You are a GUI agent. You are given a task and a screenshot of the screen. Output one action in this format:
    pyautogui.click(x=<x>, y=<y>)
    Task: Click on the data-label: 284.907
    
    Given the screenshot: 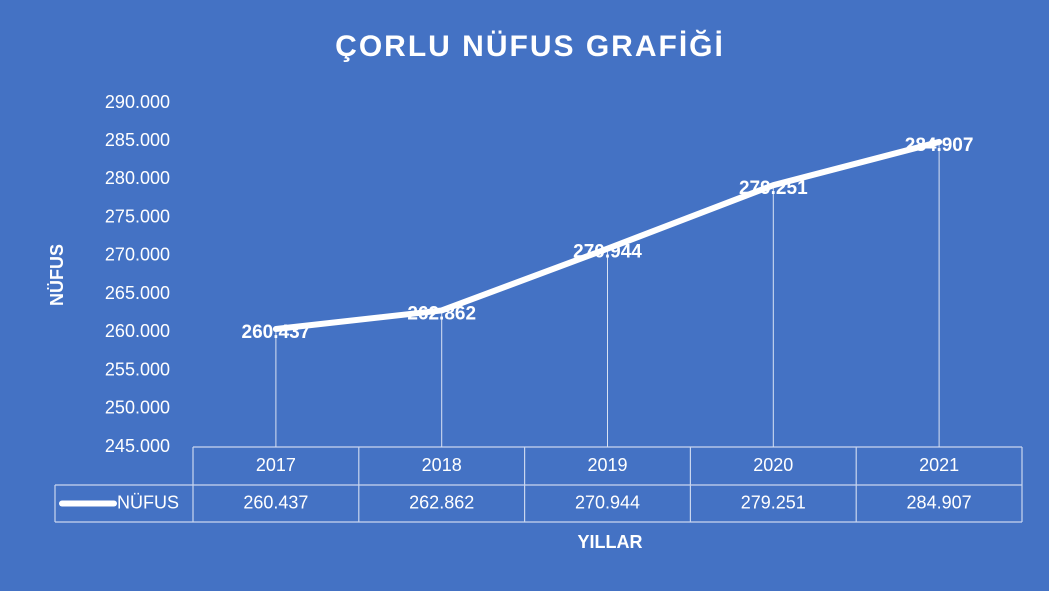 What is the action you would take?
    pyautogui.click(x=939, y=145)
    